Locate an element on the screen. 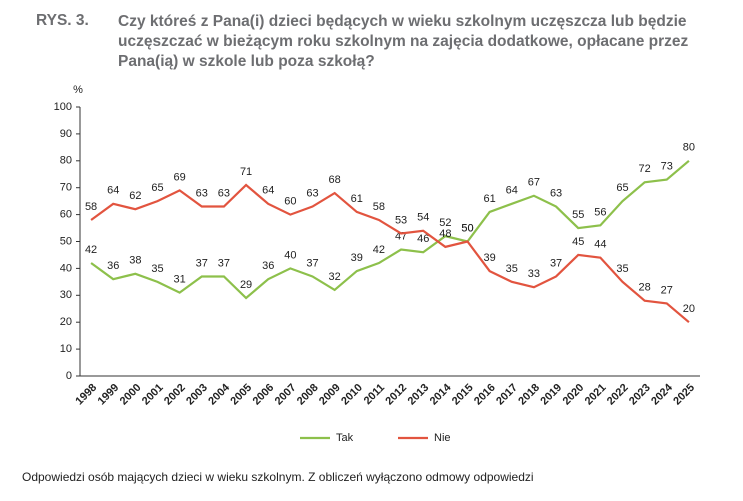 Image resolution: width=743 pixels, height=501 pixels. data-label: 20 is located at coordinates (689, 309).